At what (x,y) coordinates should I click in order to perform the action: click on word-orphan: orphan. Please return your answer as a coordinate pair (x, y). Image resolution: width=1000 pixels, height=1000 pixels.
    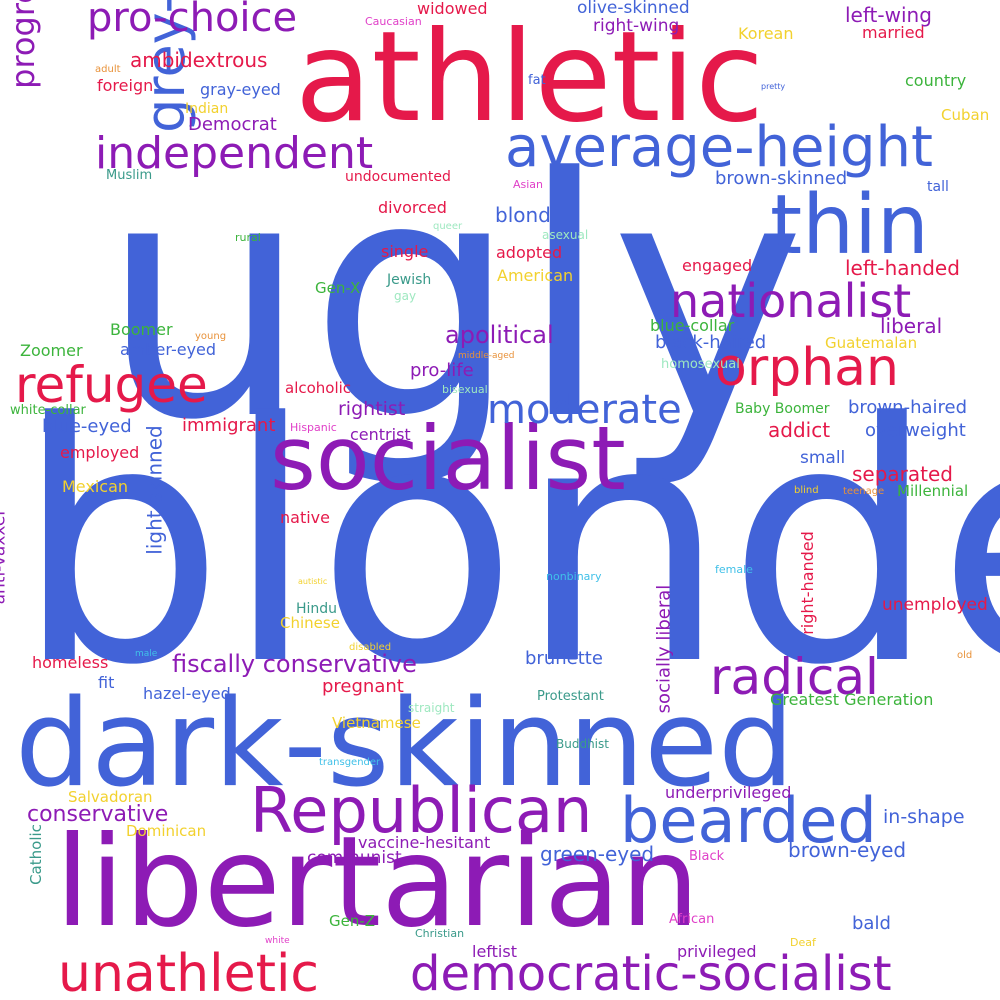
    Looking at the image, I should click on (807, 368).